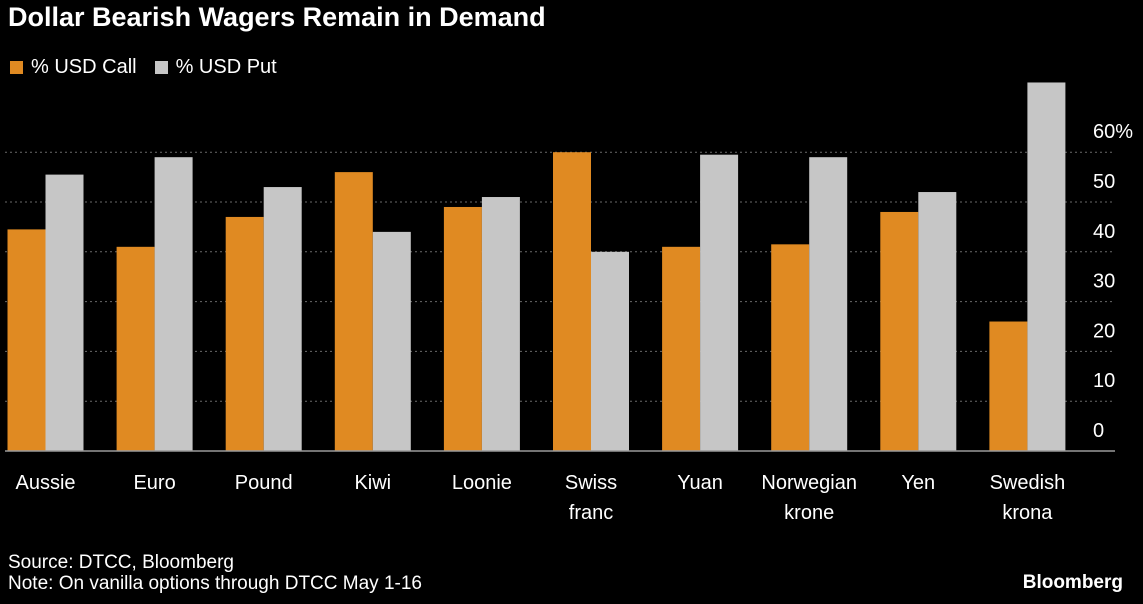 The height and width of the screenshot is (604, 1143). Describe the element at coordinates (1098, 431) in the screenshot. I see `y-tick-label: 0` at that location.